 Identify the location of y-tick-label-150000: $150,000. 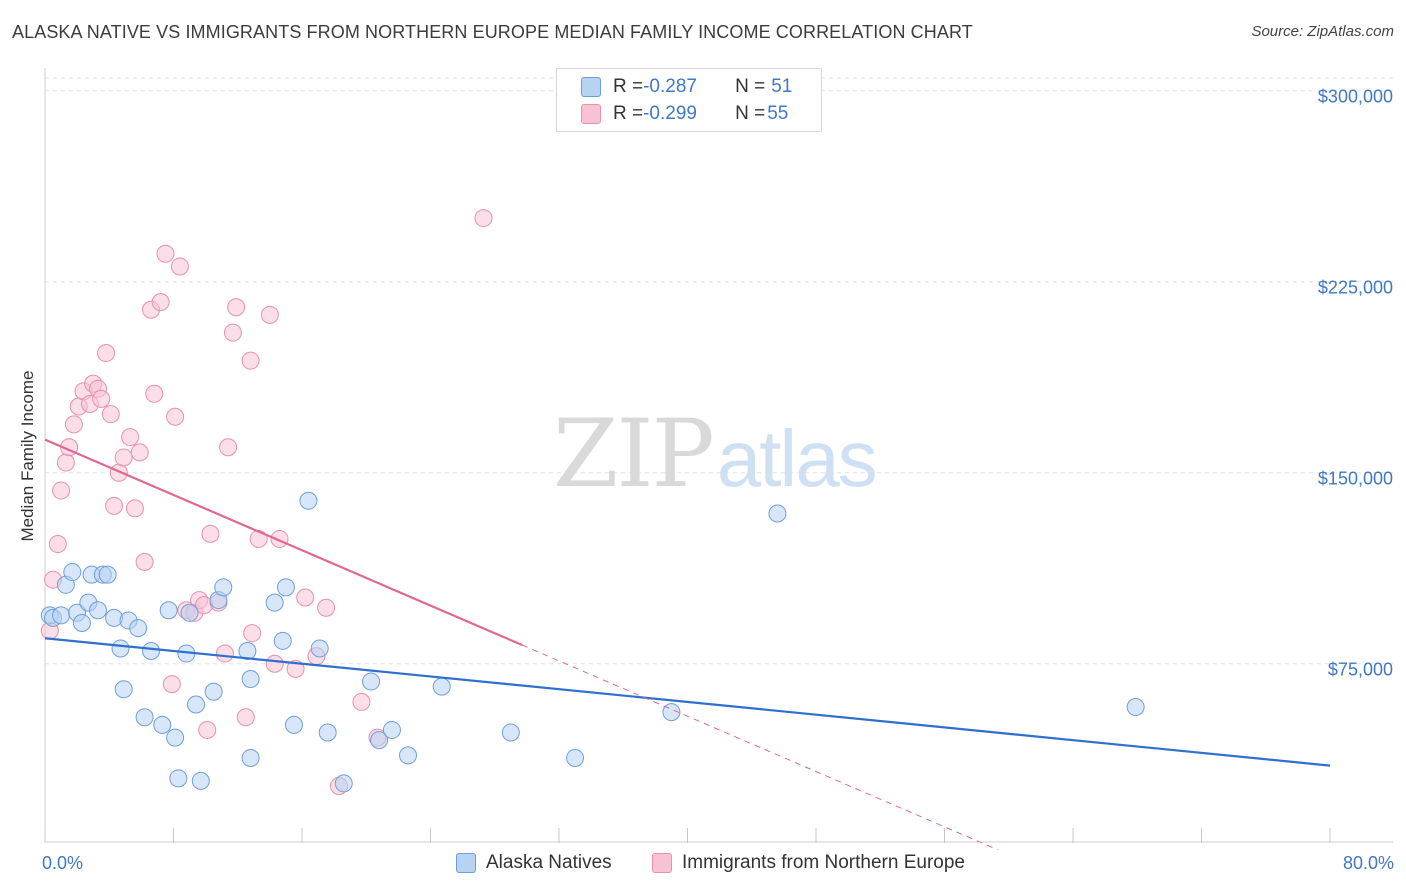
(1355, 478).